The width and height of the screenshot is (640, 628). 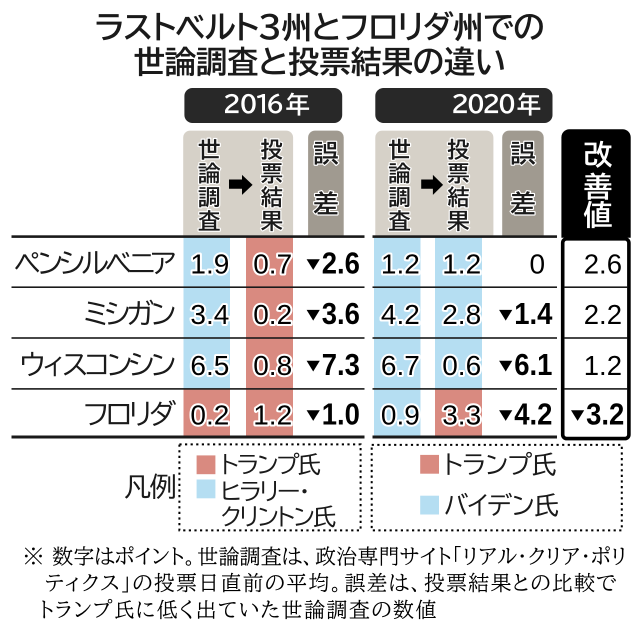 What do you see at coordinates (341, 315) in the screenshot?
I see `svg-text: 3.6` at bounding box center [341, 315].